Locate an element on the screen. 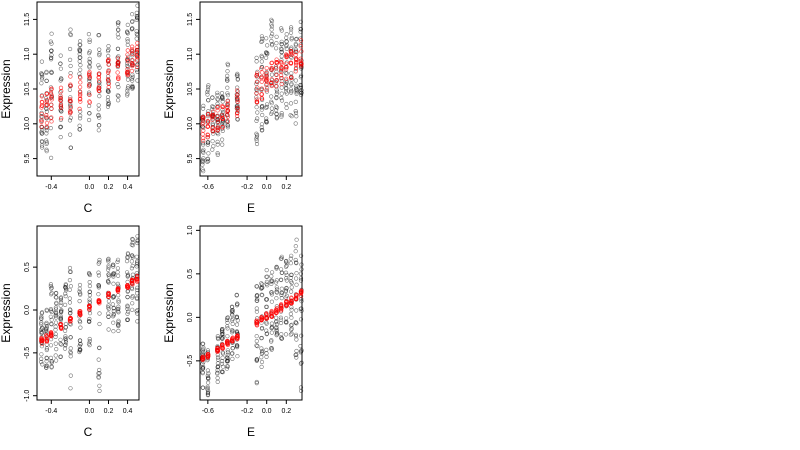 The image size is (800, 450). x-tick-label: 0.2 is located at coordinates (109, 187).